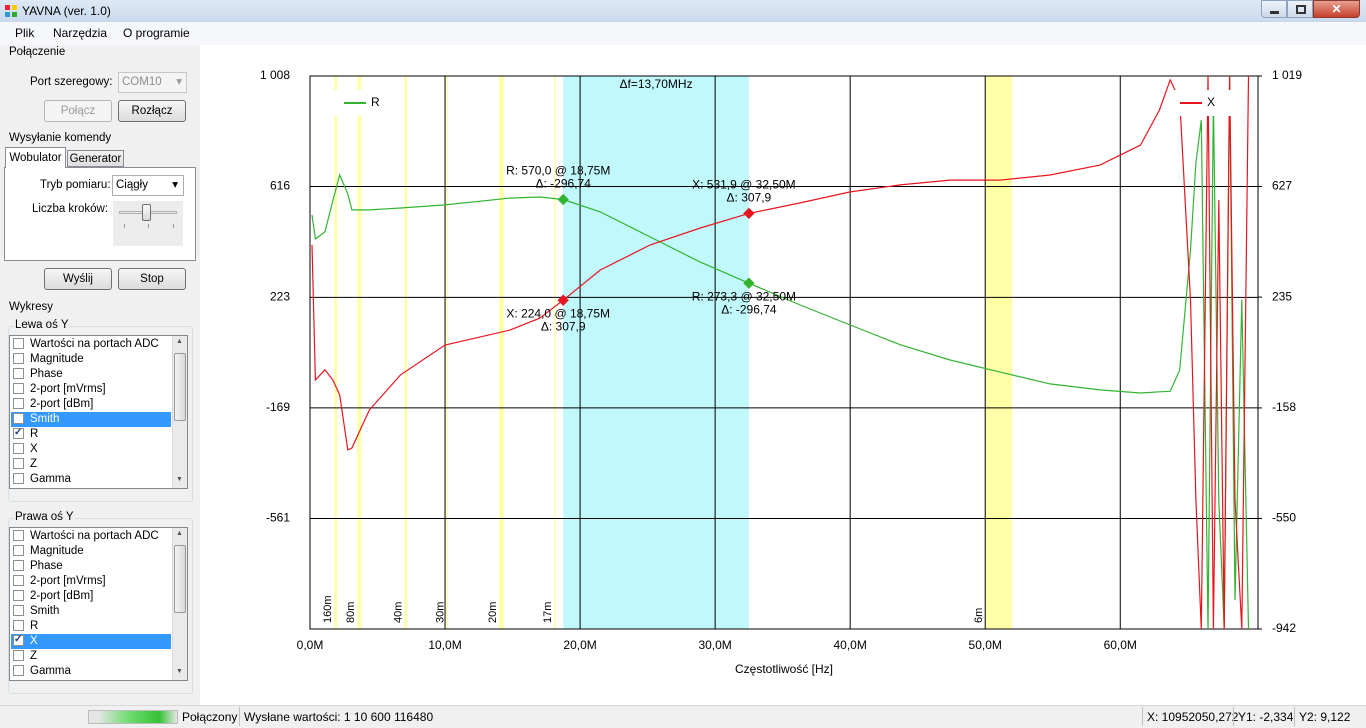 The image size is (1366, 728). I want to click on band-label: 17m, so click(548, 612).